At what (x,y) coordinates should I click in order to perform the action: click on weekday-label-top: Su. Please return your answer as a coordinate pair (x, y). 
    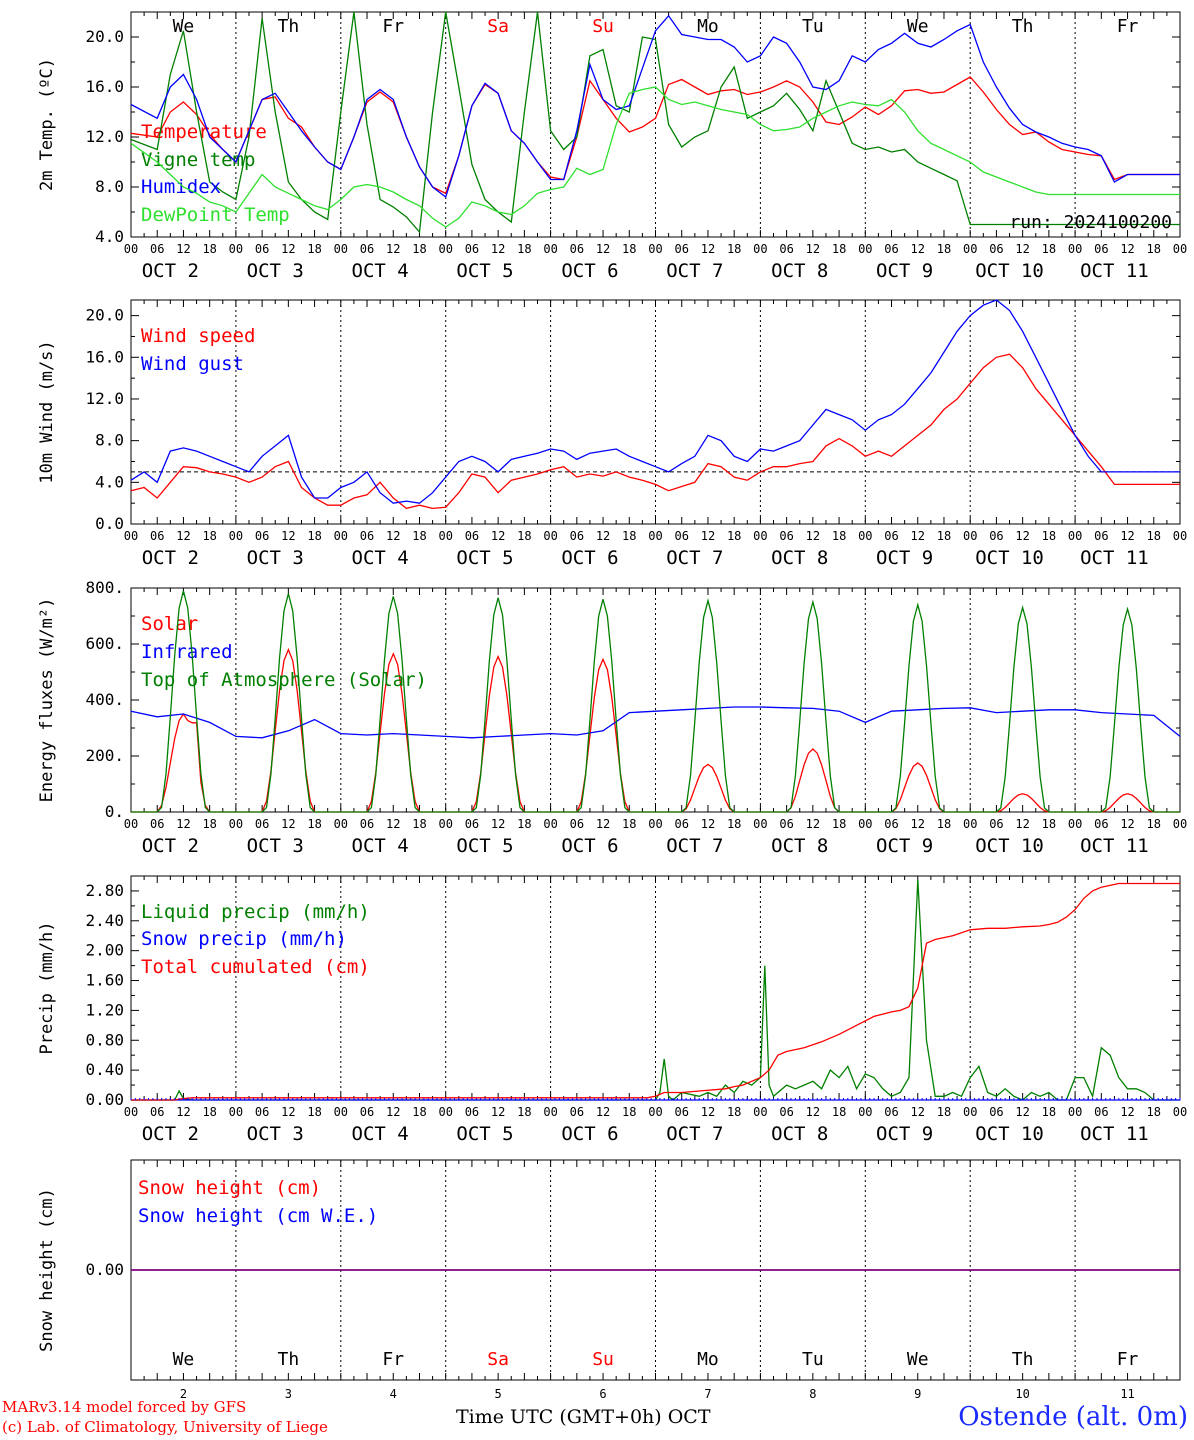
    Looking at the image, I should click on (603, 26).